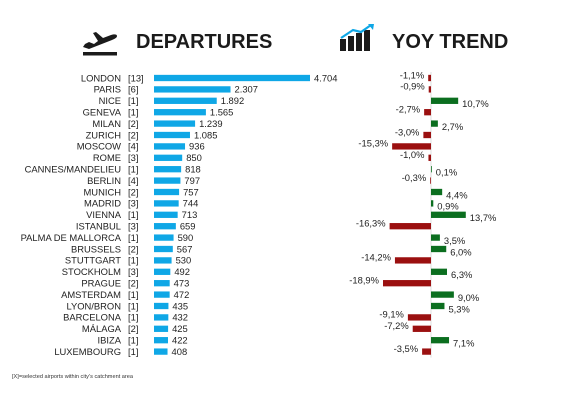  What do you see at coordinates (92, 317) in the screenshot?
I see `city-label: BARCELONA` at bounding box center [92, 317].